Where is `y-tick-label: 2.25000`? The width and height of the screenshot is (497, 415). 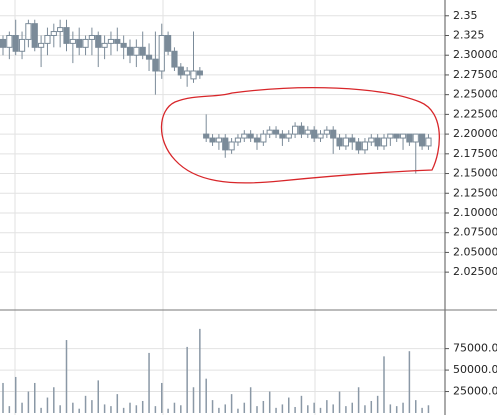
y-tick-label: 2.25000 is located at coordinates (475, 94).